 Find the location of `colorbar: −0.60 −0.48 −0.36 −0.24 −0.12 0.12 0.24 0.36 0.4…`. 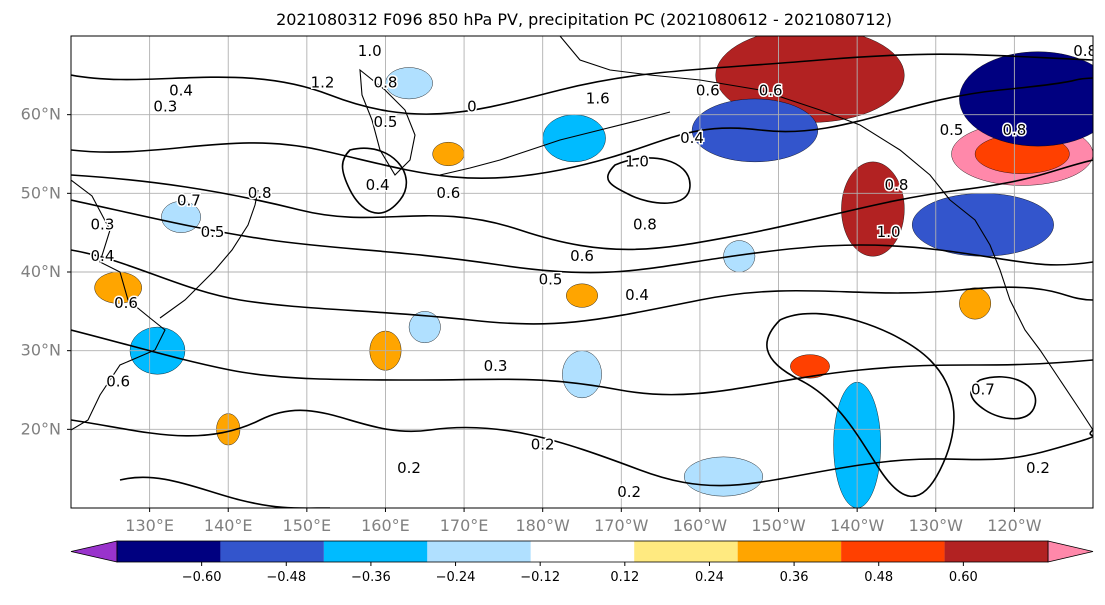

colorbar: −0.60 −0.48 −0.36 −0.24 −0.12 0.12 0.24 0.36 0.4… is located at coordinates (582, 562).